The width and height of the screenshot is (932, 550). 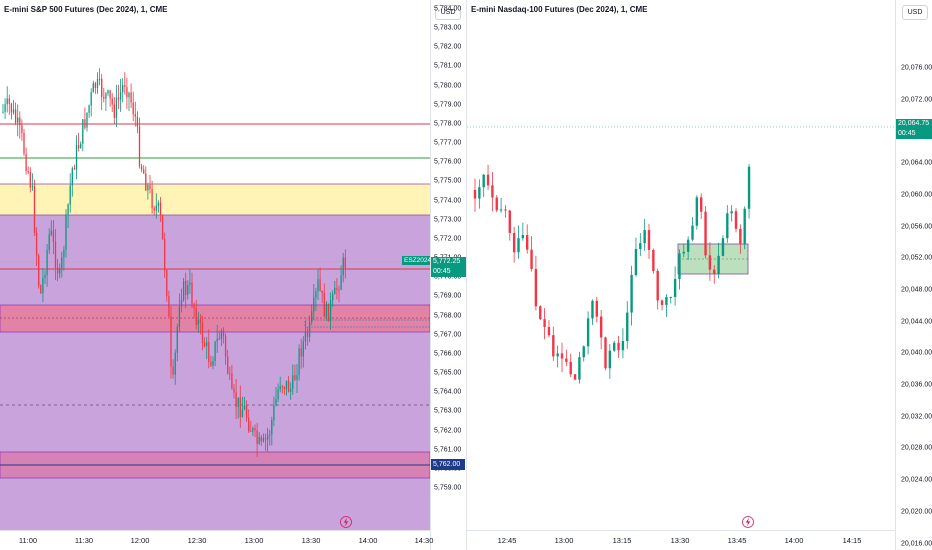 What do you see at coordinates (448, 162) in the screenshot?
I see `price-tick-label: 5,776.00` at bounding box center [448, 162].